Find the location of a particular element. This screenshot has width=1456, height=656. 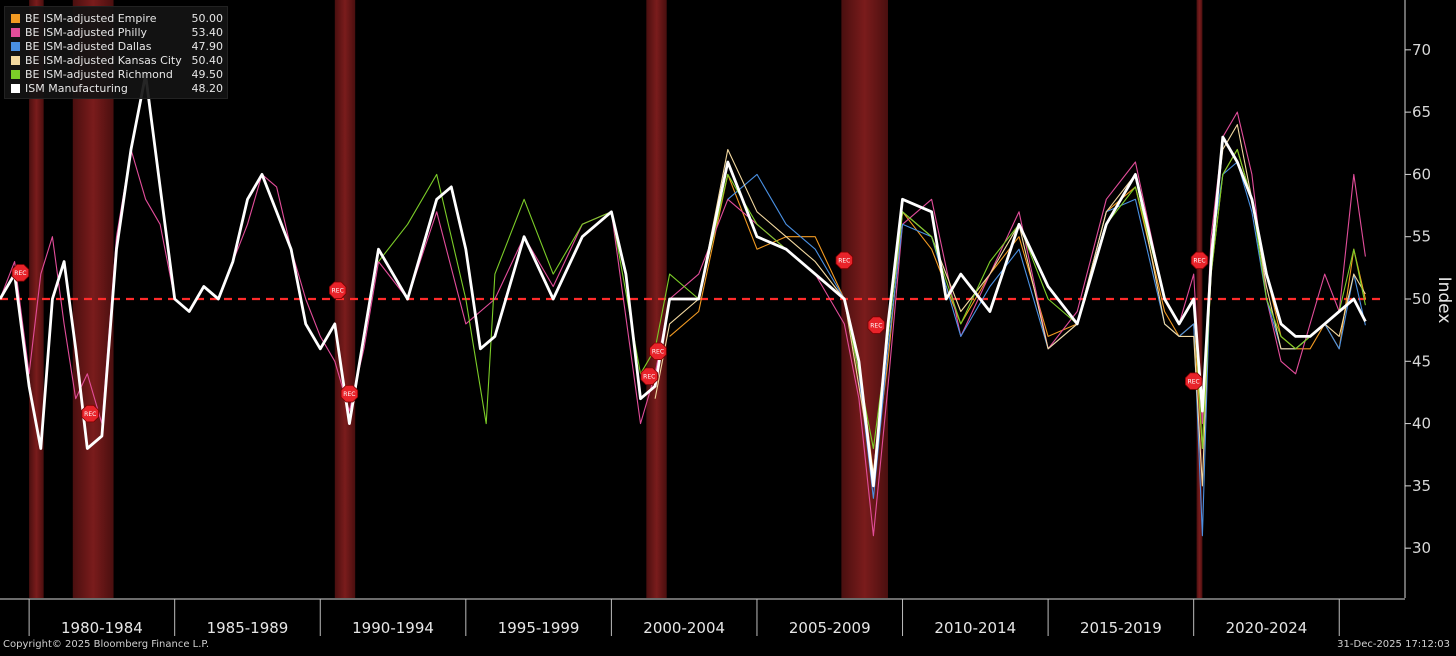

x-tick-label-0: 1980-1984 is located at coordinates (102, 628).